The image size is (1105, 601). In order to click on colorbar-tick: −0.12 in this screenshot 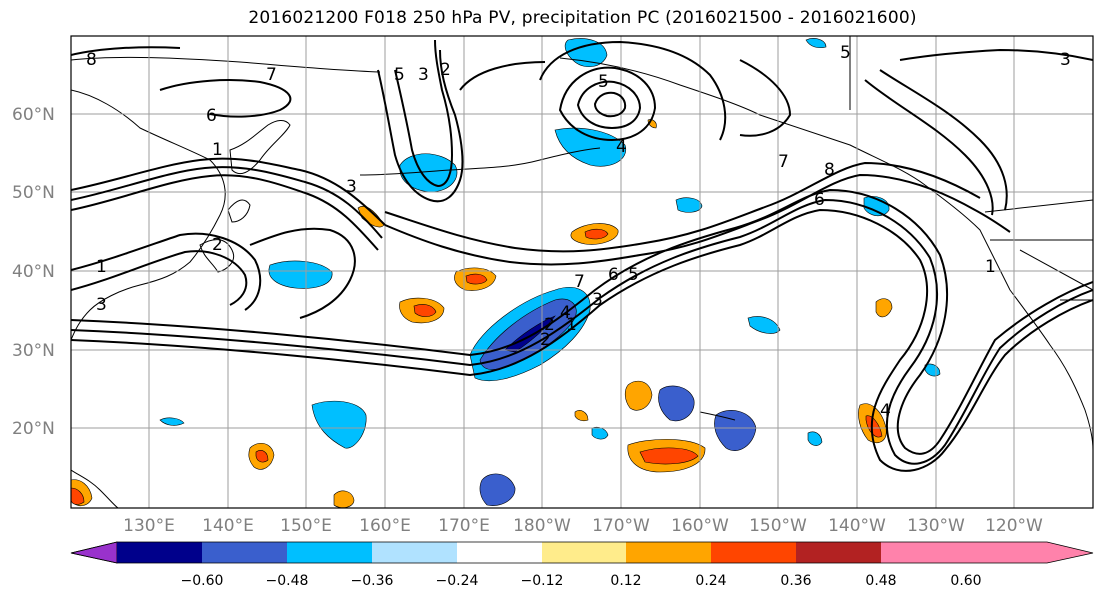, I will do `click(542, 581)`.